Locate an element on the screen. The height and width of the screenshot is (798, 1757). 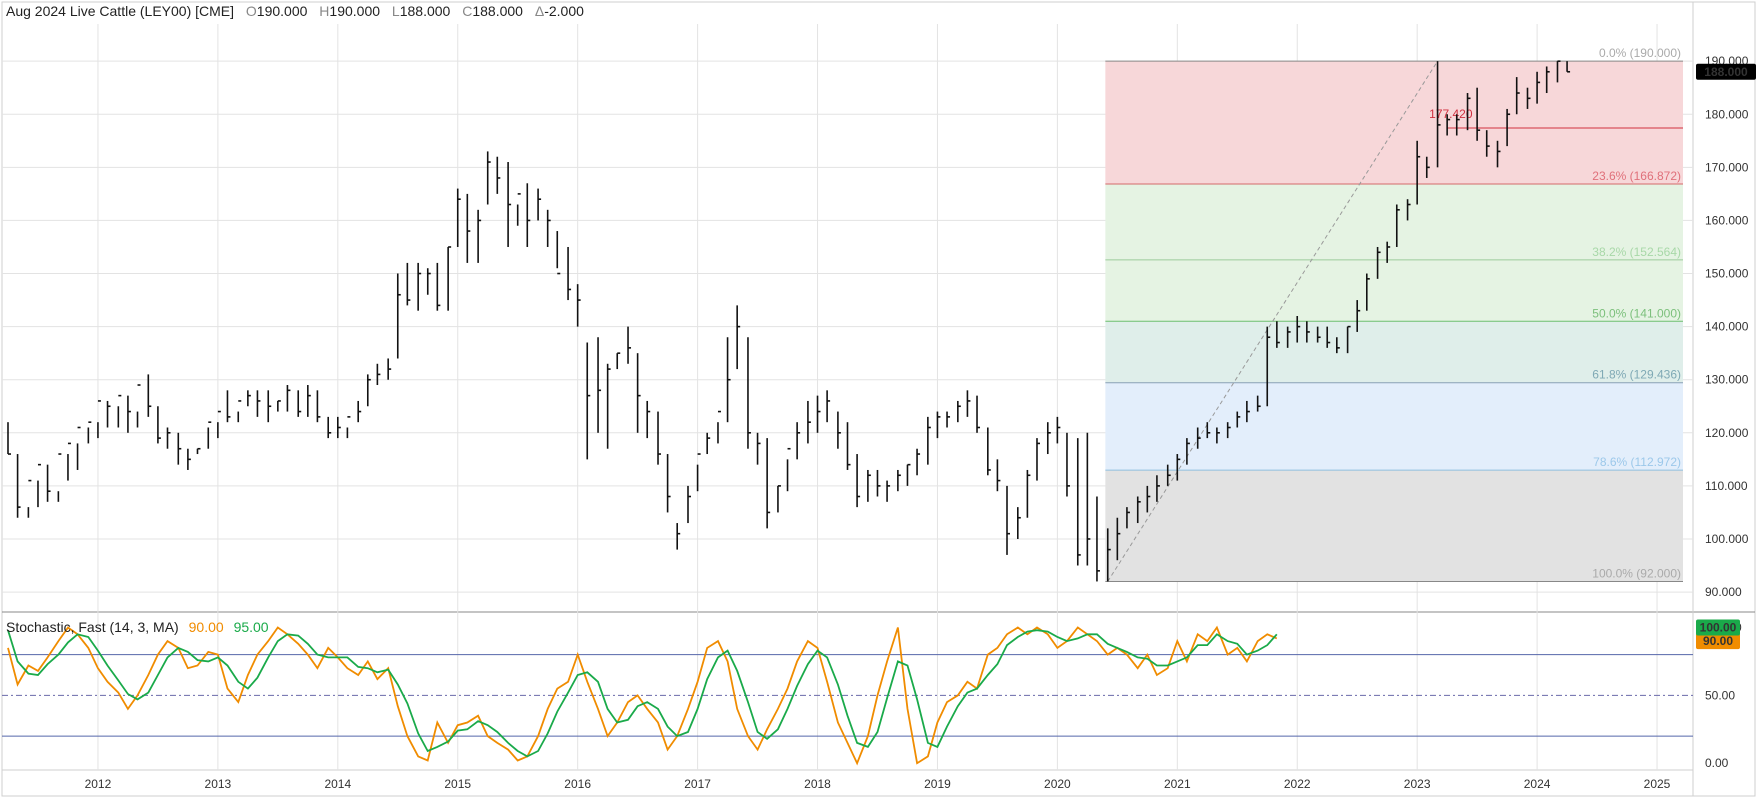
stochastic-label: Stochastic, Fast (14, 3, MA) is located at coordinates (92, 627).